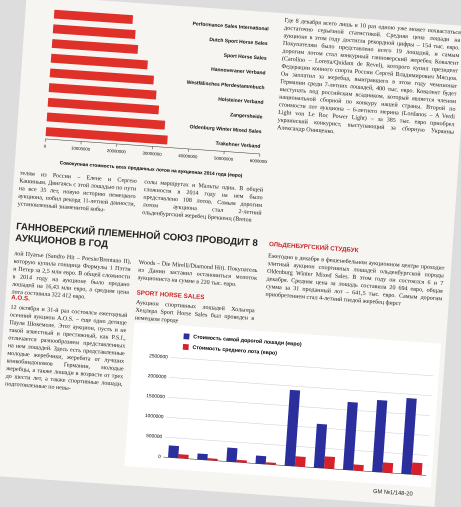 This screenshot has height=507, width=461. What do you see at coordinates (152, 154) in the screenshot?
I see `x-tick-label: 30000000` at bounding box center [152, 154].